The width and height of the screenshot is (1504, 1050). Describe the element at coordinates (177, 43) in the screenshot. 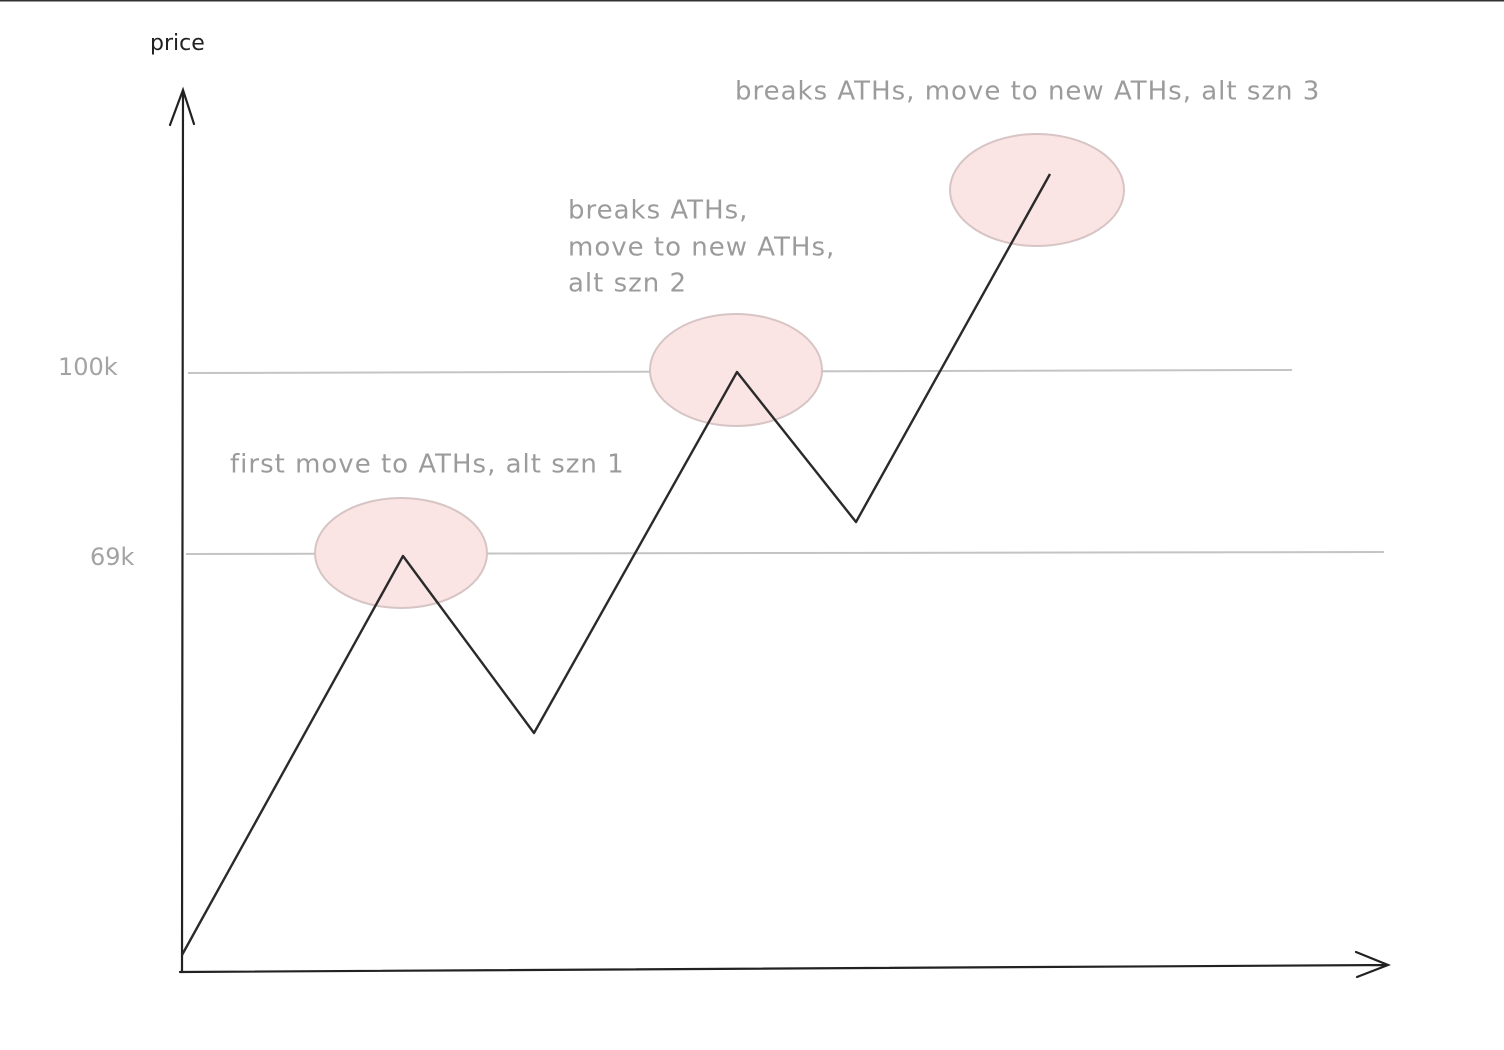

I see `axis-label: price` at that location.